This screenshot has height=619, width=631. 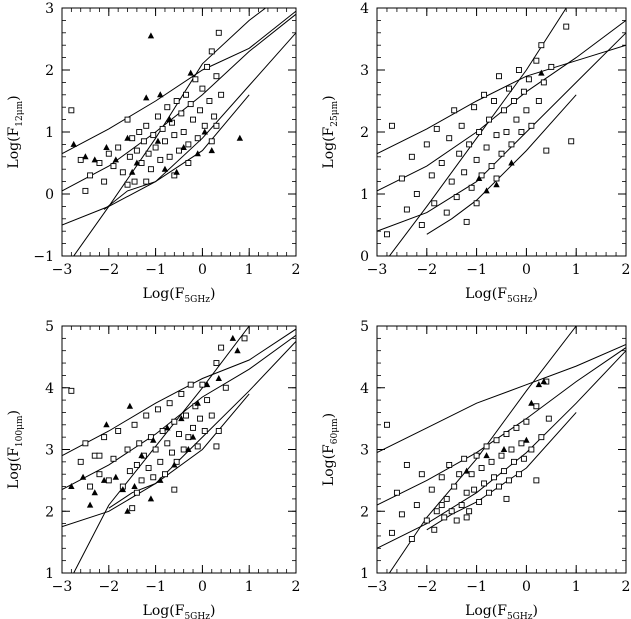 I want to click on y-axis-label: Log(F100μm), so click(x=15, y=449).